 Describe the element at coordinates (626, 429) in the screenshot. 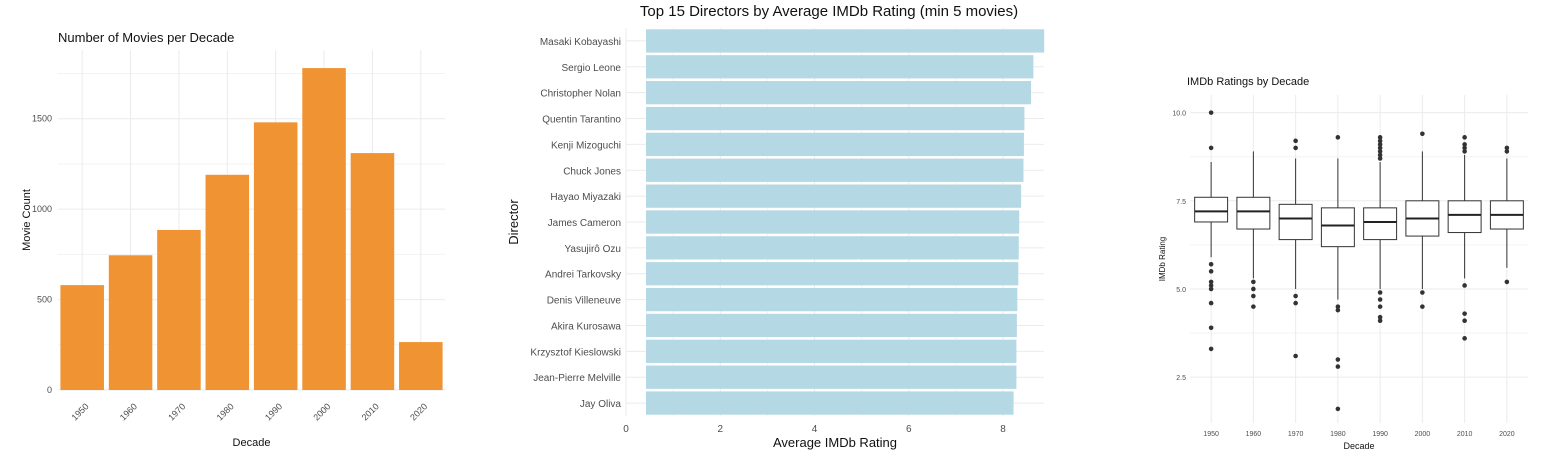

I see `x-tick-label: 0` at that location.